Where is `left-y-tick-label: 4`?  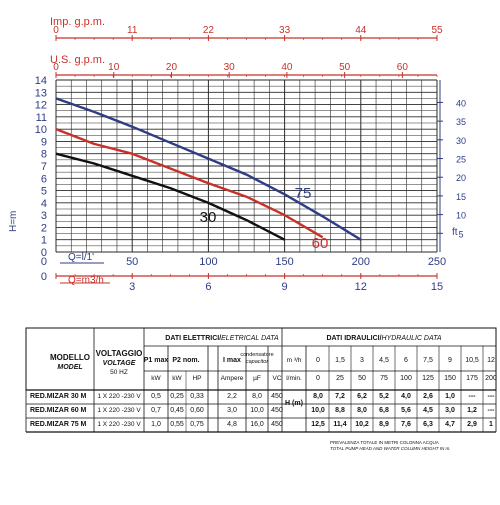 left-y-tick-label: 4 is located at coordinates (44, 204).